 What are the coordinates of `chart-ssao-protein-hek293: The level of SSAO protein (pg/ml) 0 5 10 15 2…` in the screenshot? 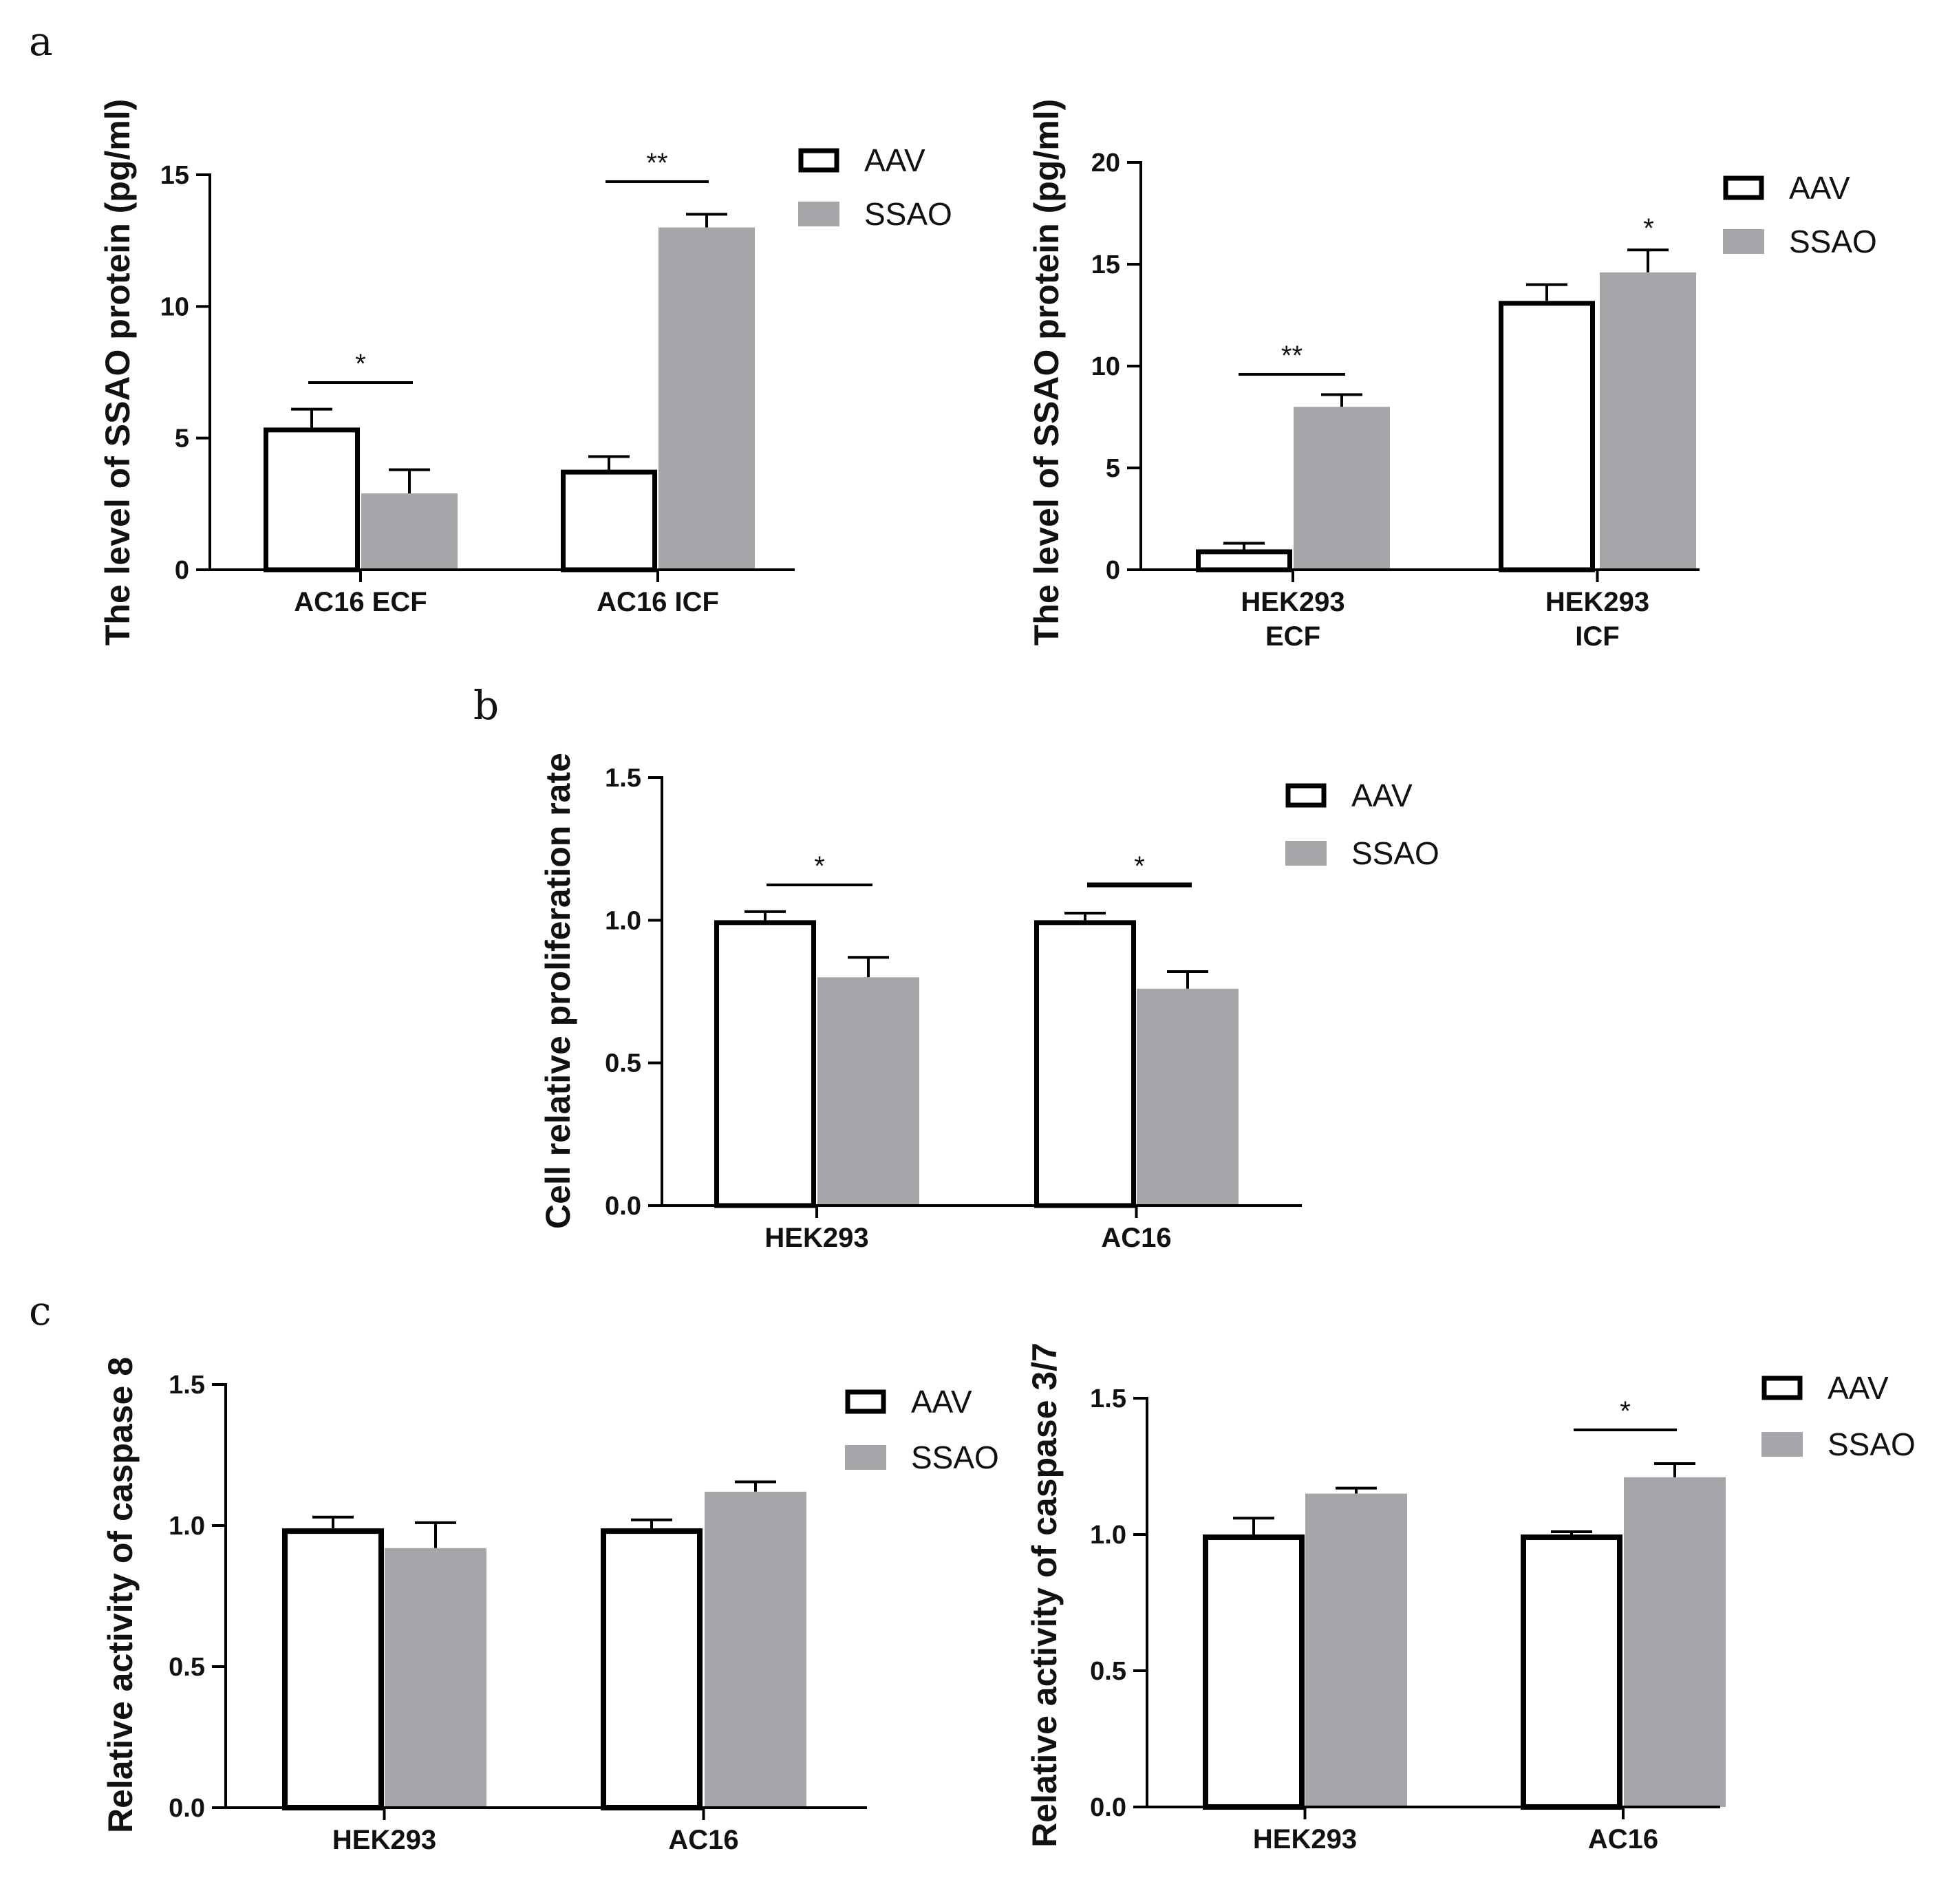 It's located at (1452, 375).